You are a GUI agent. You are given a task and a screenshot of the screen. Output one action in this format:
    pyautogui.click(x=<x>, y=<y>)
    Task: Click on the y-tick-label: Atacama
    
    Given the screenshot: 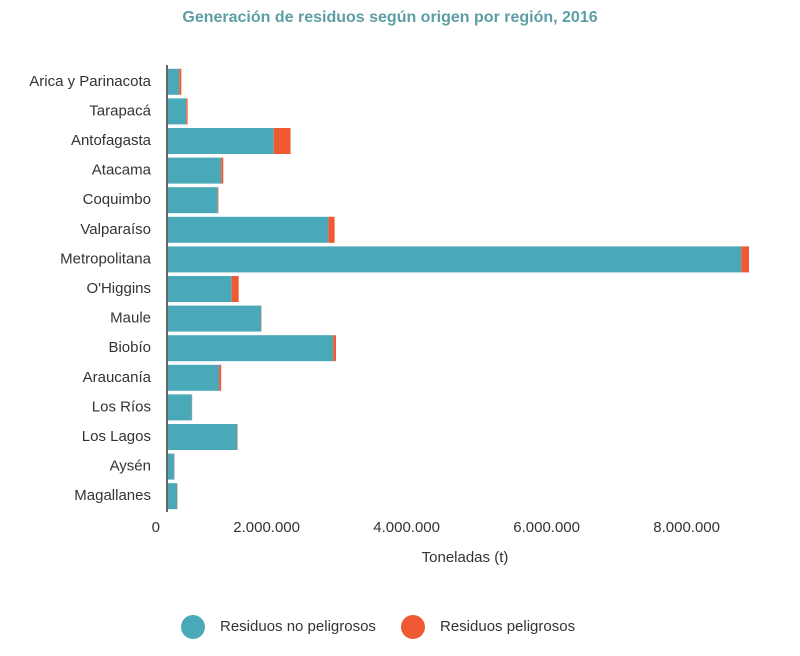 What is the action you would take?
    pyautogui.click(x=122, y=170)
    